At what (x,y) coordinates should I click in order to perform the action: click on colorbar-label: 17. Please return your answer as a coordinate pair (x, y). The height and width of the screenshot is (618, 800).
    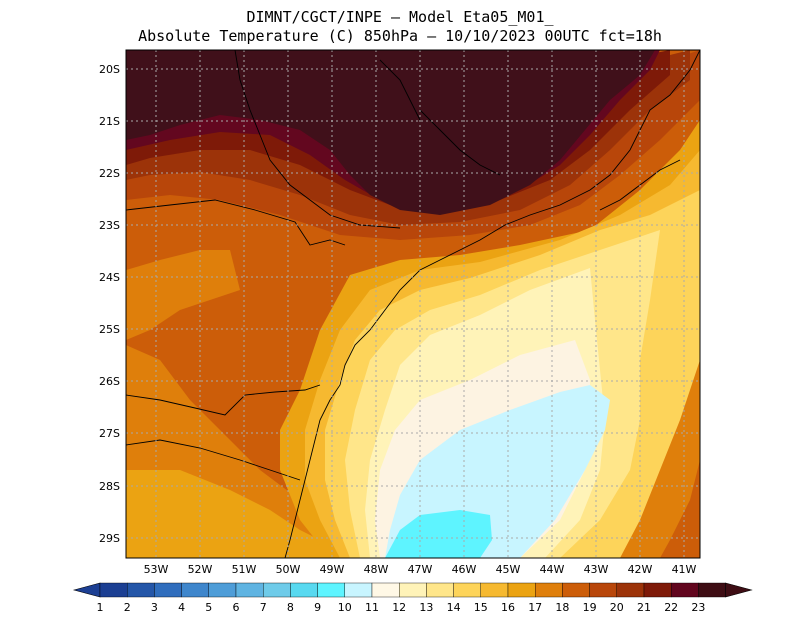
    Looking at the image, I should click on (535, 607).